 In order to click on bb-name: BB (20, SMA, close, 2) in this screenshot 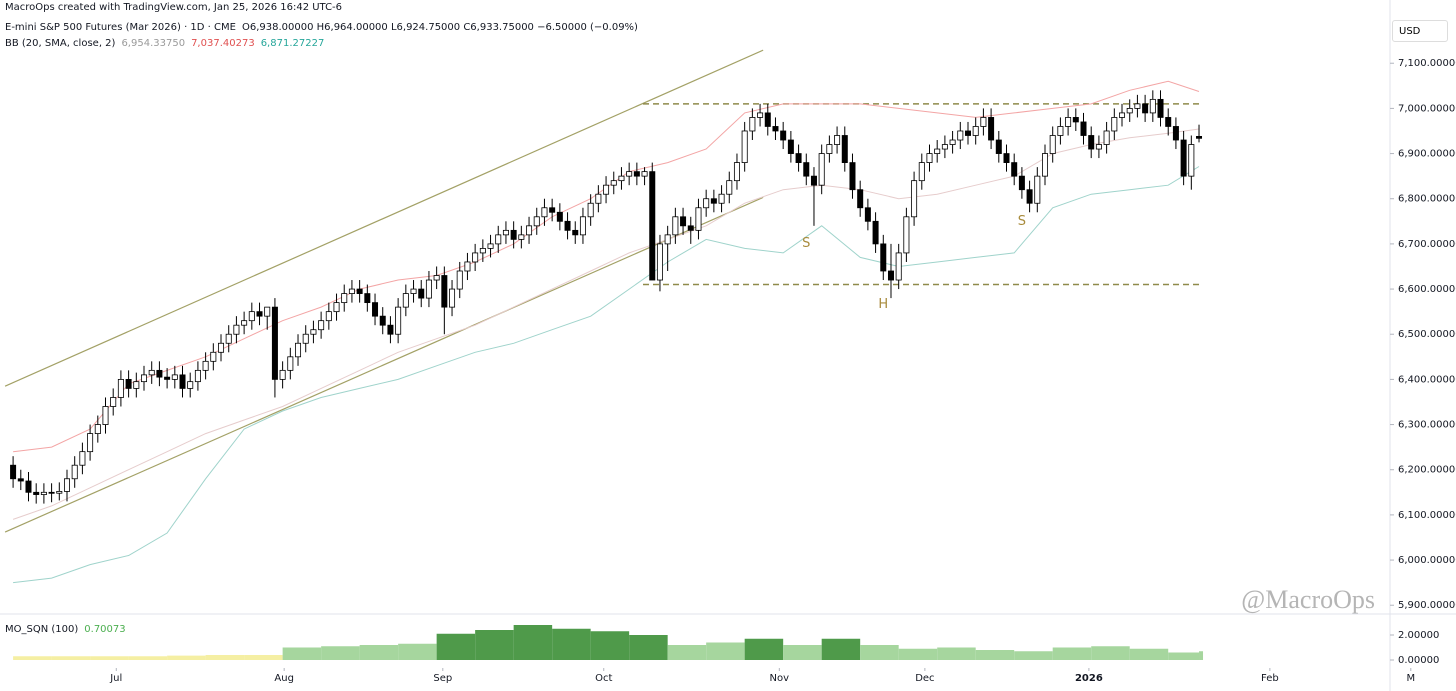, I will do `click(60, 43)`.